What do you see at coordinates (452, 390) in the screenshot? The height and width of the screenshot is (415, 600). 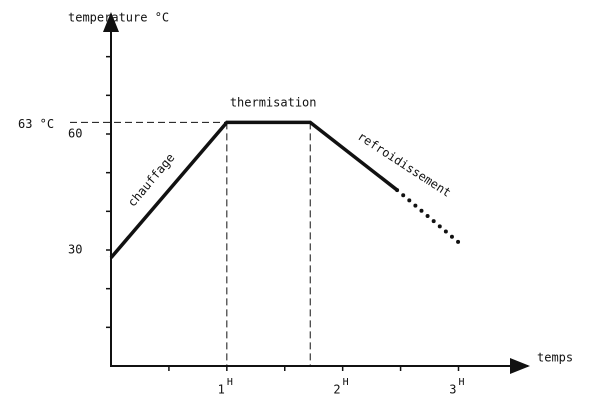 I see `x-tick-label: 3` at bounding box center [452, 390].